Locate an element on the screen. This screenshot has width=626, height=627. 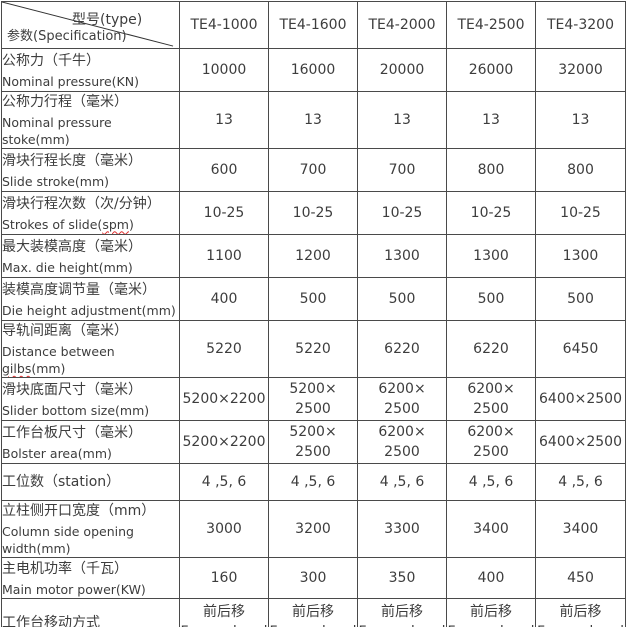
parameter-label-cell: 滑块行程长度（毫米） Slide stroke(mm) is located at coordinates (90, 170).